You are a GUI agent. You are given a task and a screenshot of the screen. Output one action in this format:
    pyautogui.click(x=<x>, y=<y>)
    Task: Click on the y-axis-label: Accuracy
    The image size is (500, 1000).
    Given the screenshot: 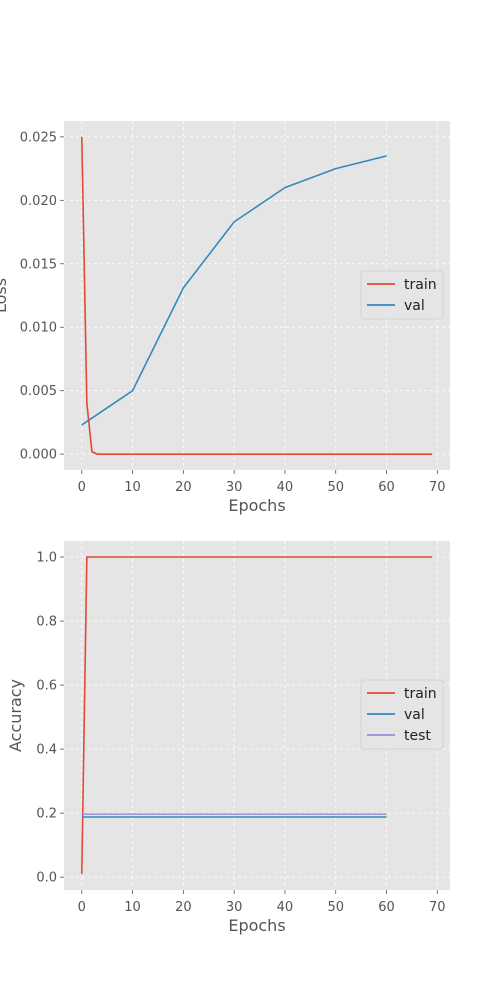 What is the action you would take?
    pyautogui.click(x=15, y=715)
    